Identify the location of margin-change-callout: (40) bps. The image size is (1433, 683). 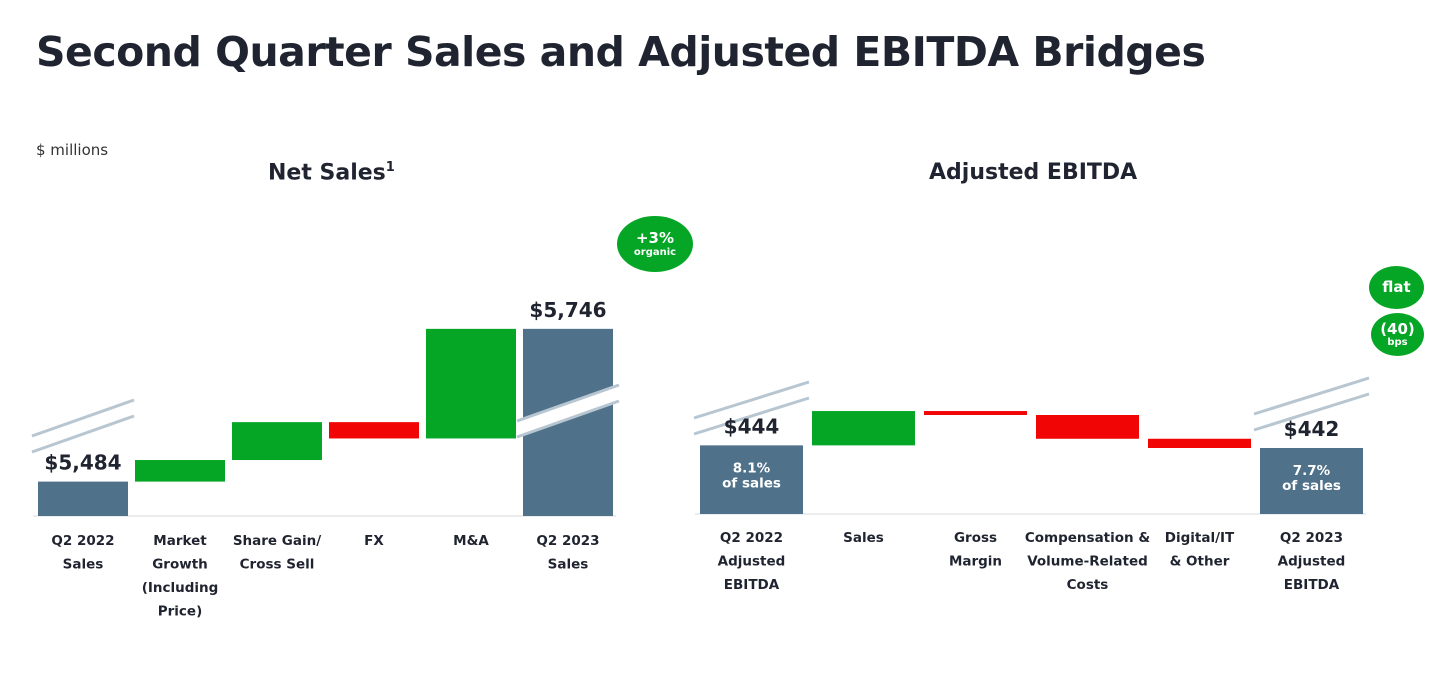
(1397, 334).